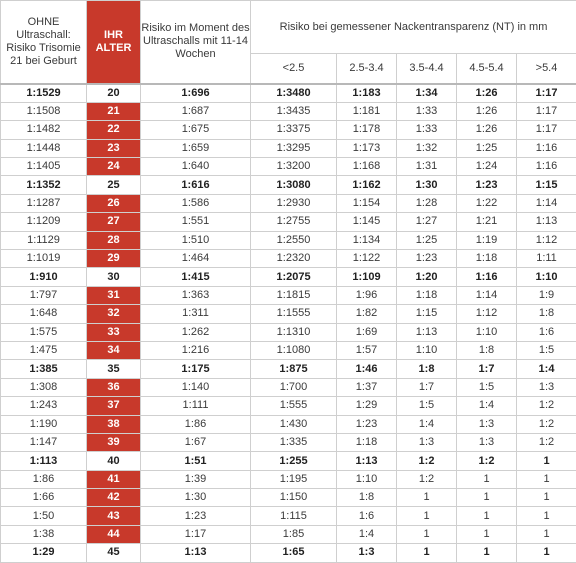  What do you see at coordinates (44, 259) in the screenshot?
I see `cell-ohne: 1:1019` at bounding box center [44, 259].